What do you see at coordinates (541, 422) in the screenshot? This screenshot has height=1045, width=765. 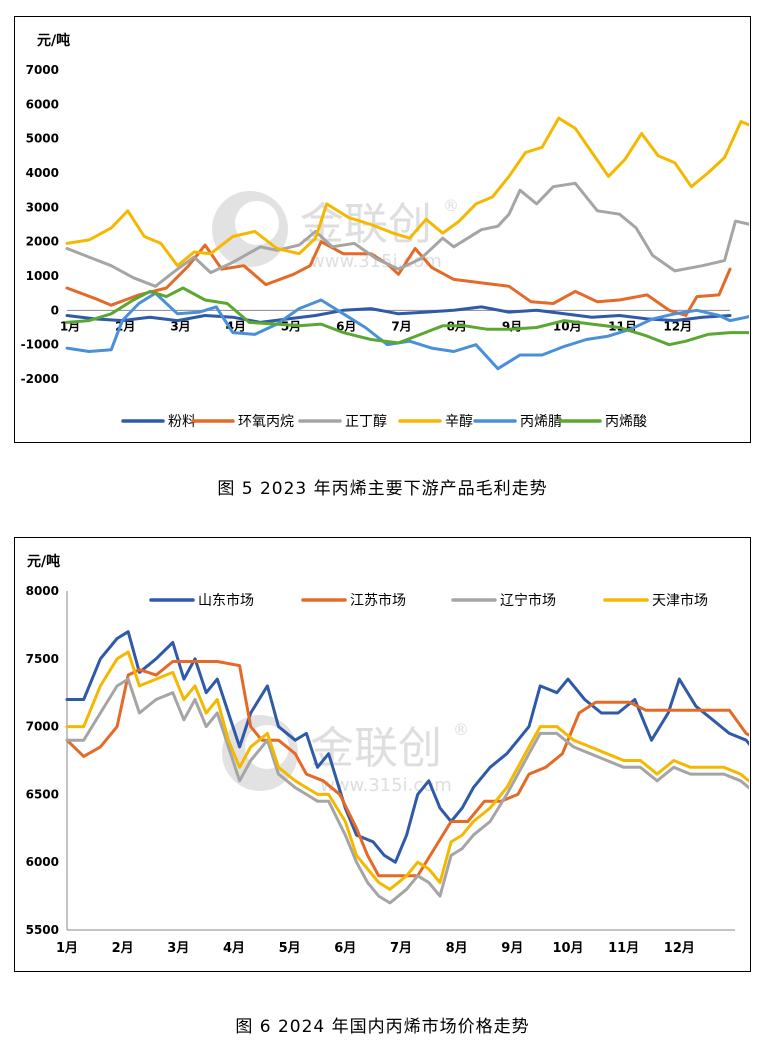 I see `legend-label-5: 丙烯腈` at bounding box center [541, 422].